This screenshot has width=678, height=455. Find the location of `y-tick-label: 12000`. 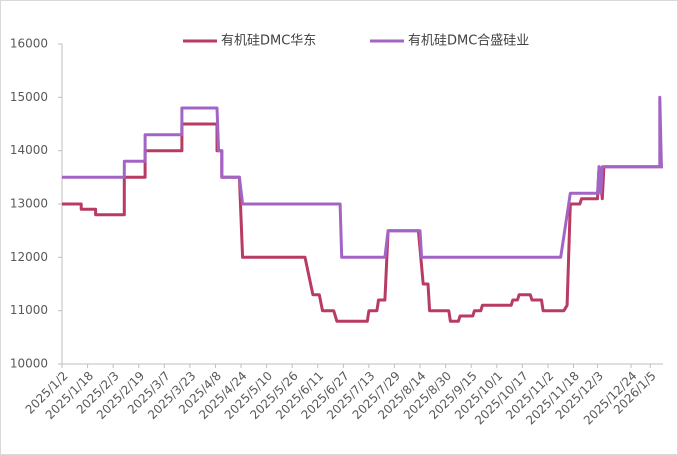

y-tick-label: 12000 is located at coordinates (29, 257).